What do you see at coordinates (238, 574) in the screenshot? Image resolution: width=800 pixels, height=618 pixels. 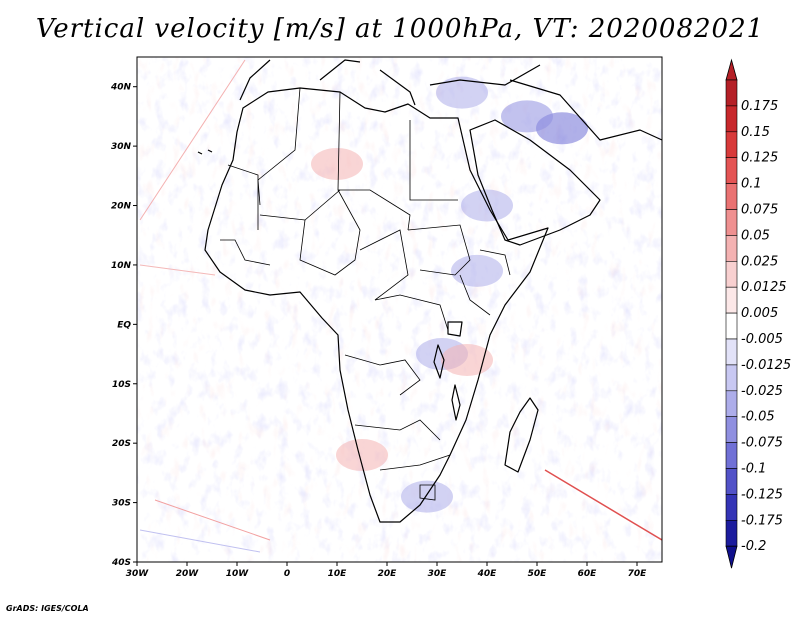 I see `x-tick-label-2: 10W` at bounding box center [238, 574].